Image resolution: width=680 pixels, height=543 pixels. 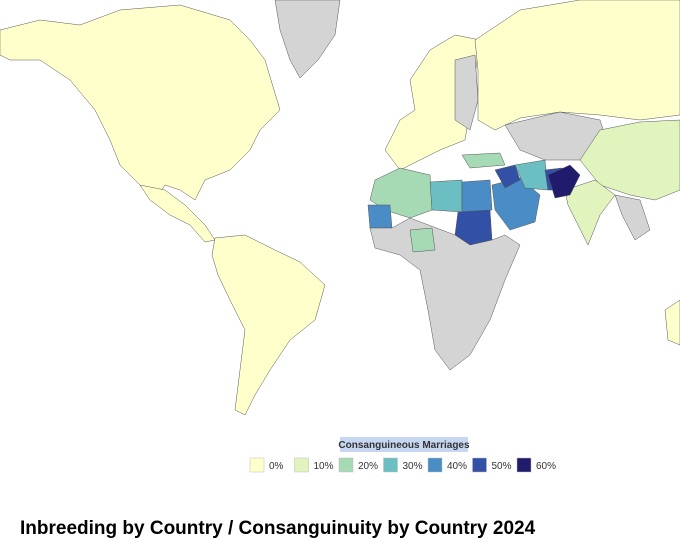 I want to click on legend-label: 0%, so click(x=276, y=466).